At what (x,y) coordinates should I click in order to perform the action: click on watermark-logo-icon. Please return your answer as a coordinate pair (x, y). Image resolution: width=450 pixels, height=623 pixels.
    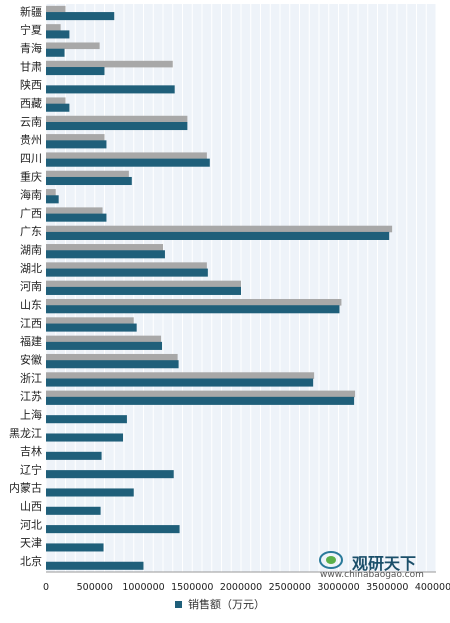
    Looking at the image, I should click on (331, 560).